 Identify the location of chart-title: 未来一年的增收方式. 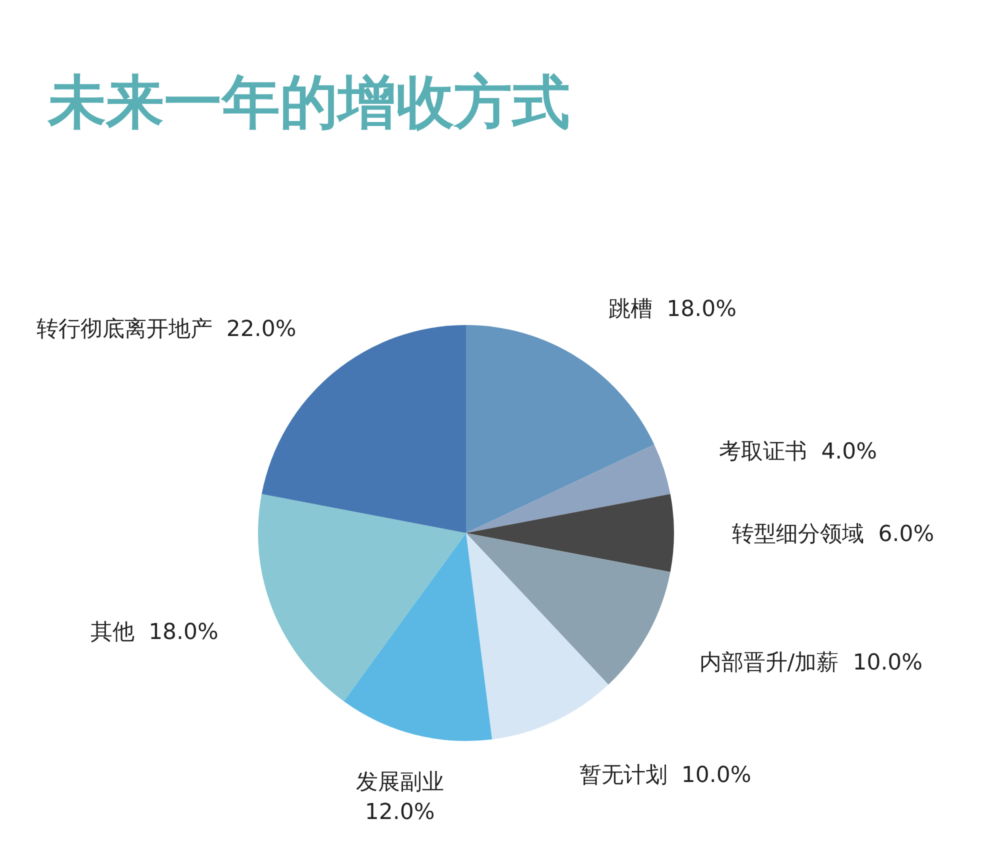
(308, 102).